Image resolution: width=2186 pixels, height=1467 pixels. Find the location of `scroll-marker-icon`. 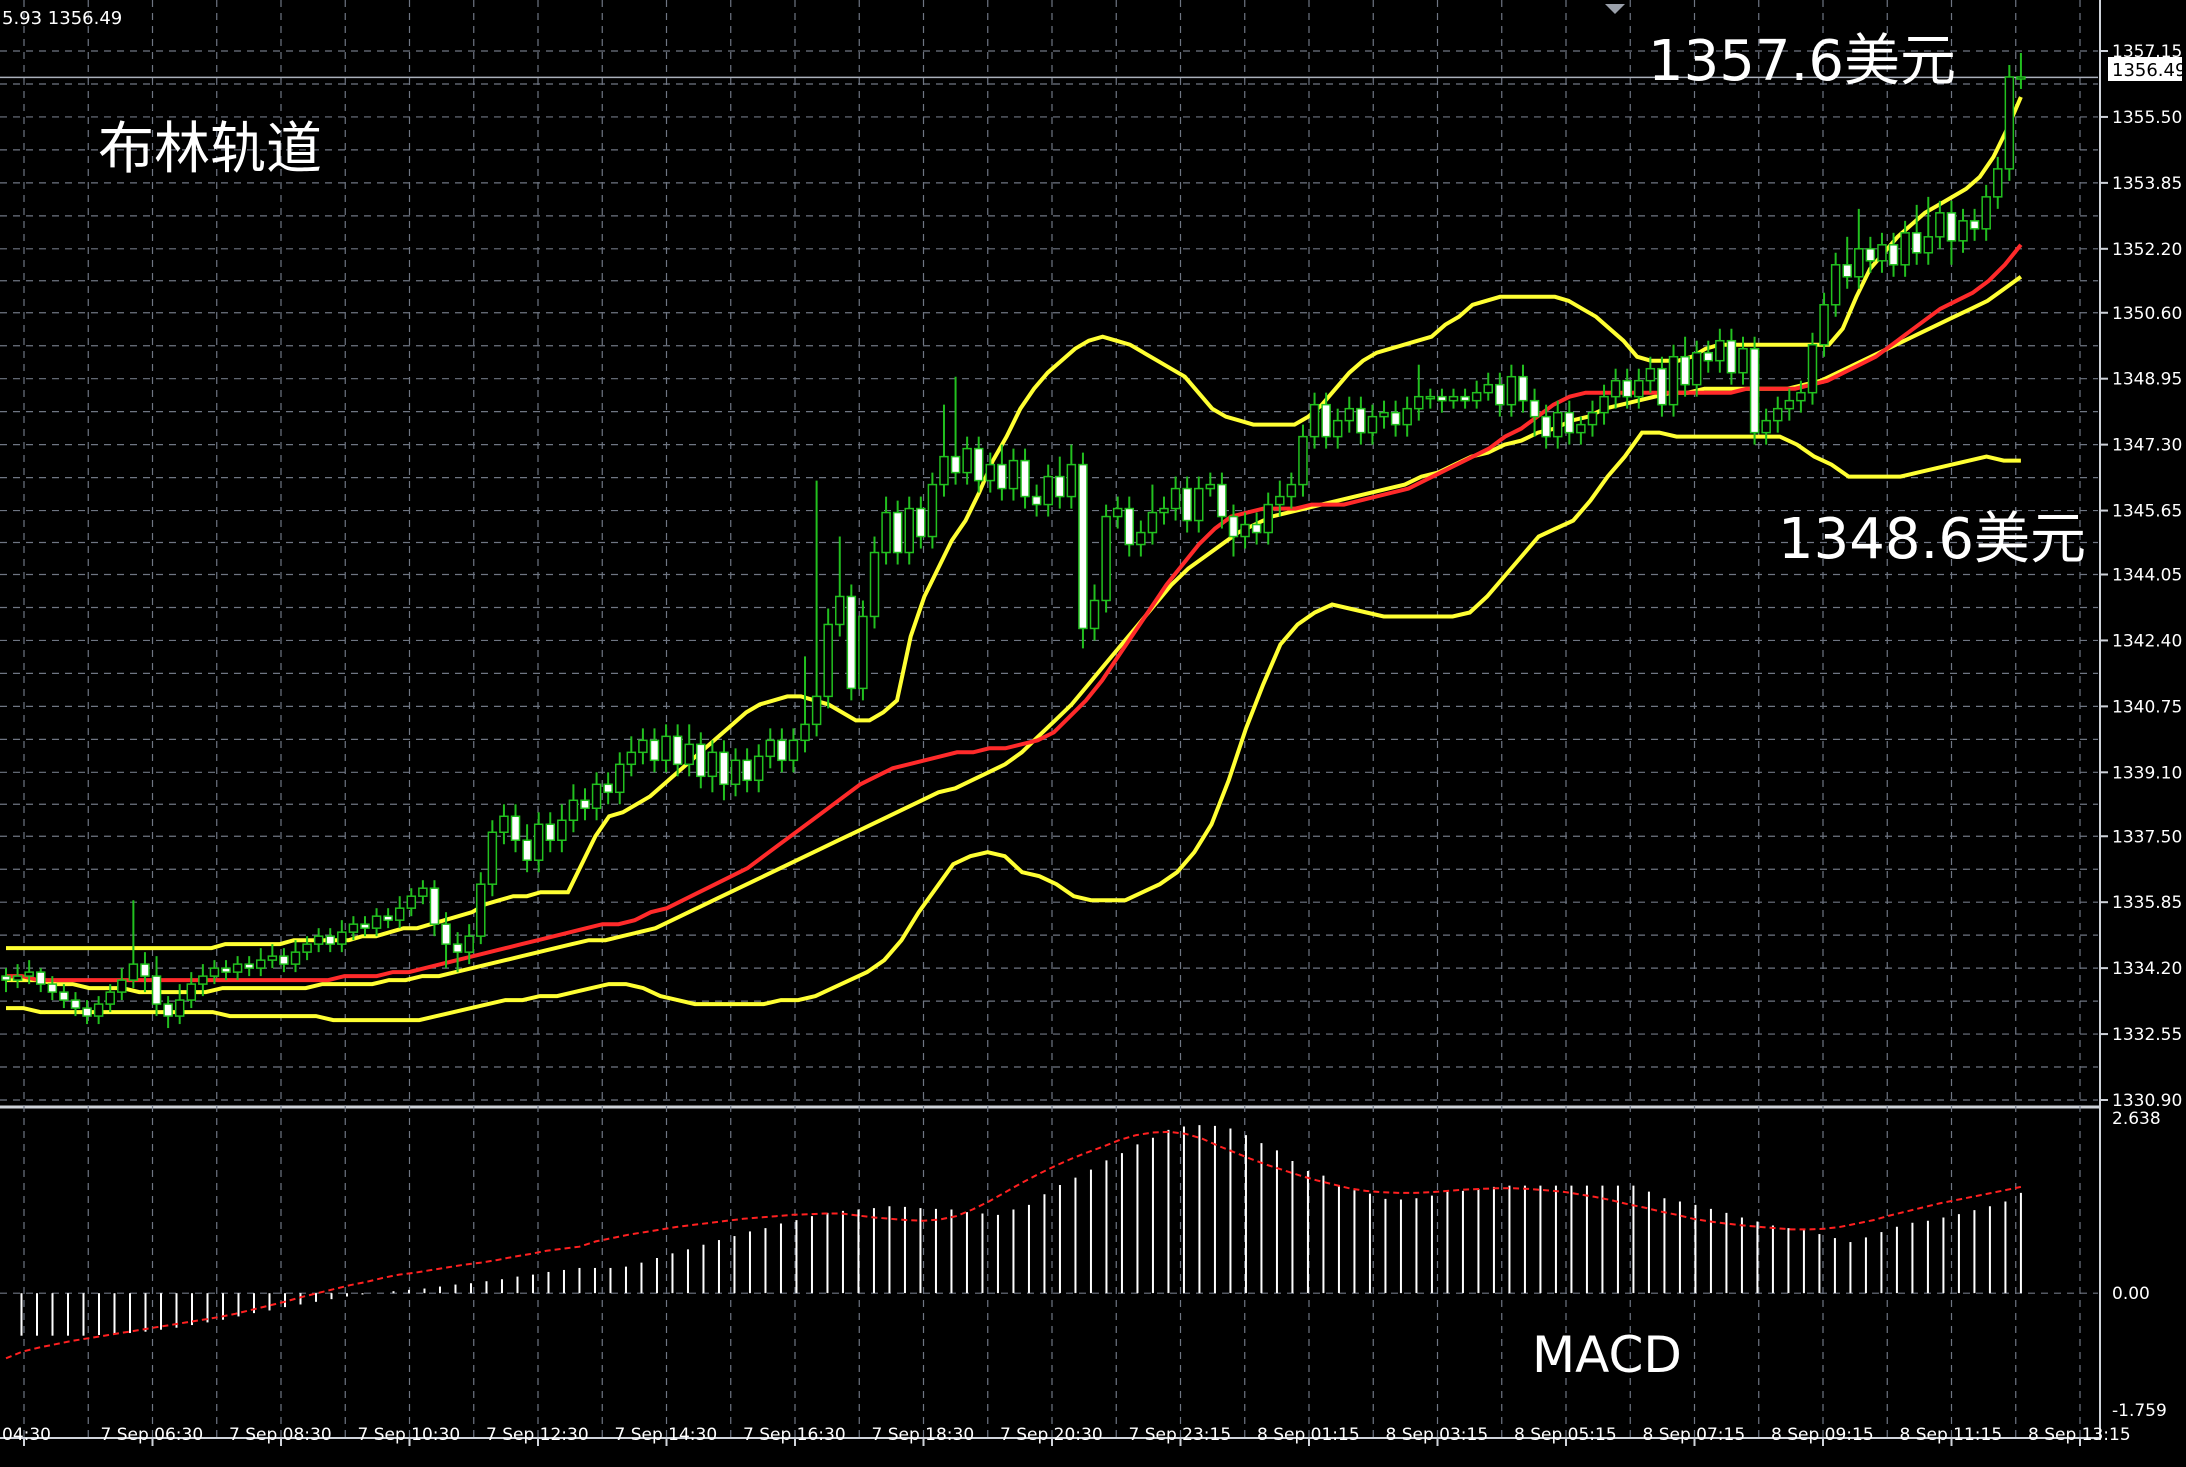

scroll-marker-icon is located at coordinates (1615, 9).